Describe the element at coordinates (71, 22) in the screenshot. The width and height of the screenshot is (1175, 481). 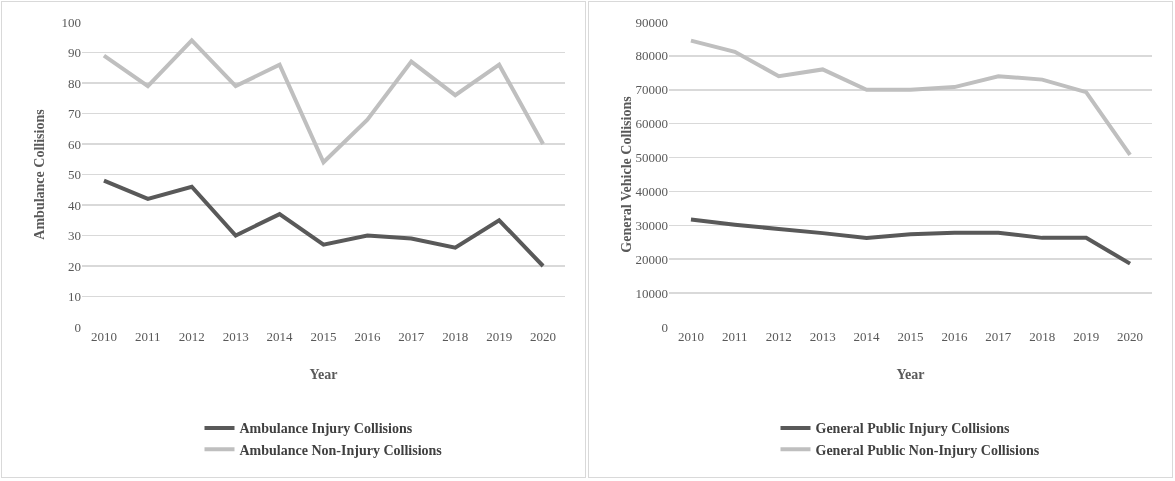
I see `y-tick-label: 100` at that location.